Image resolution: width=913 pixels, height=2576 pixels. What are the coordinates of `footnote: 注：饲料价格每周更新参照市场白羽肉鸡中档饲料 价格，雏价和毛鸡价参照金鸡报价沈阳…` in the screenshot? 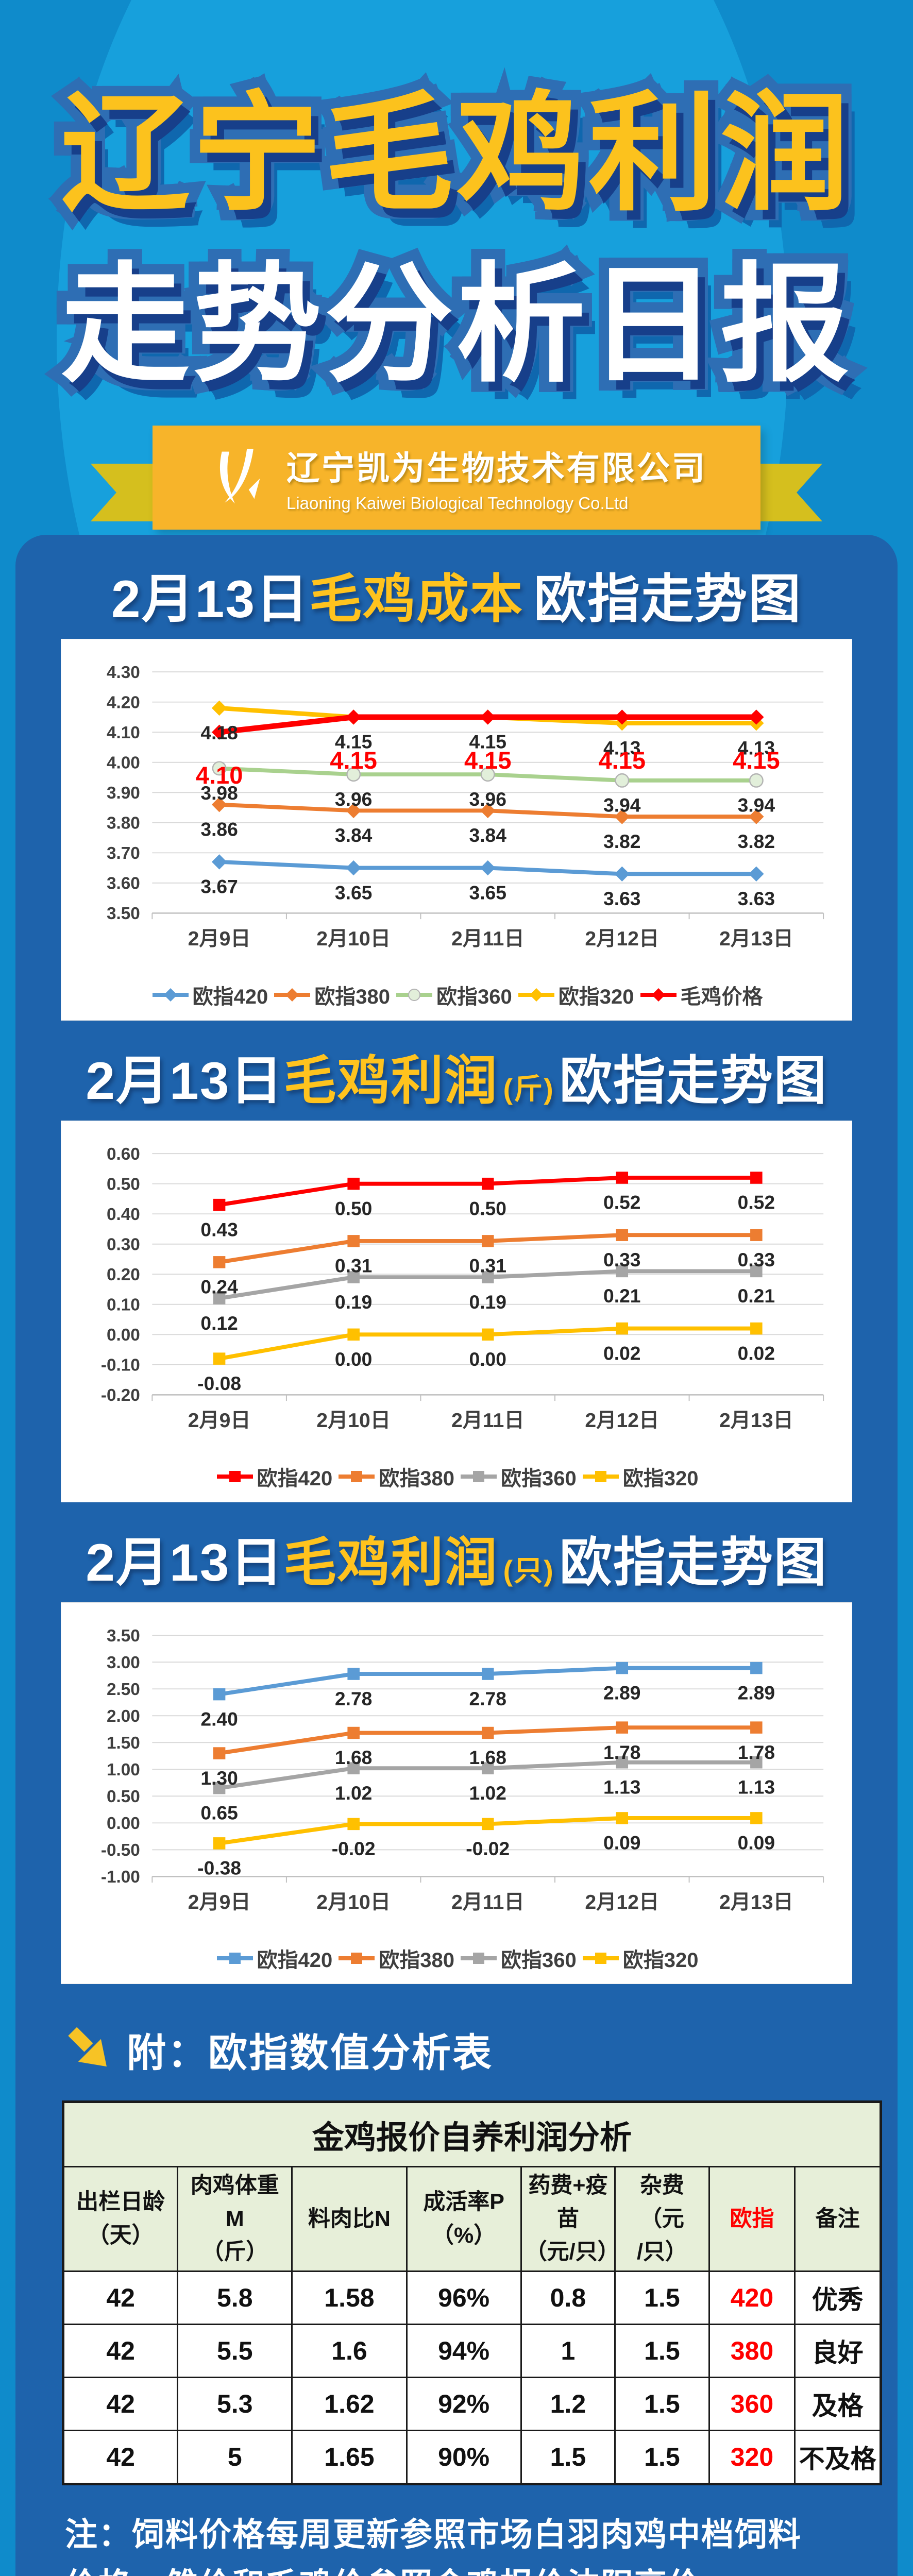 It's located at (433, 2546).